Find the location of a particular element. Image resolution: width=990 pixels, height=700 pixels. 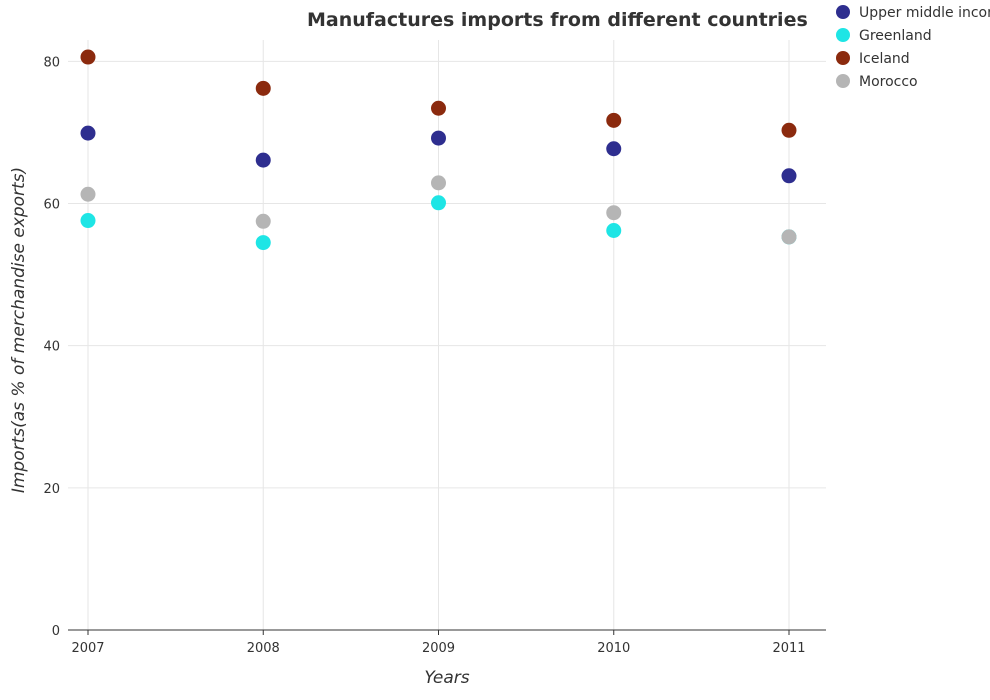

legend-label: Upper middle income is located at coordinates (924, 13).